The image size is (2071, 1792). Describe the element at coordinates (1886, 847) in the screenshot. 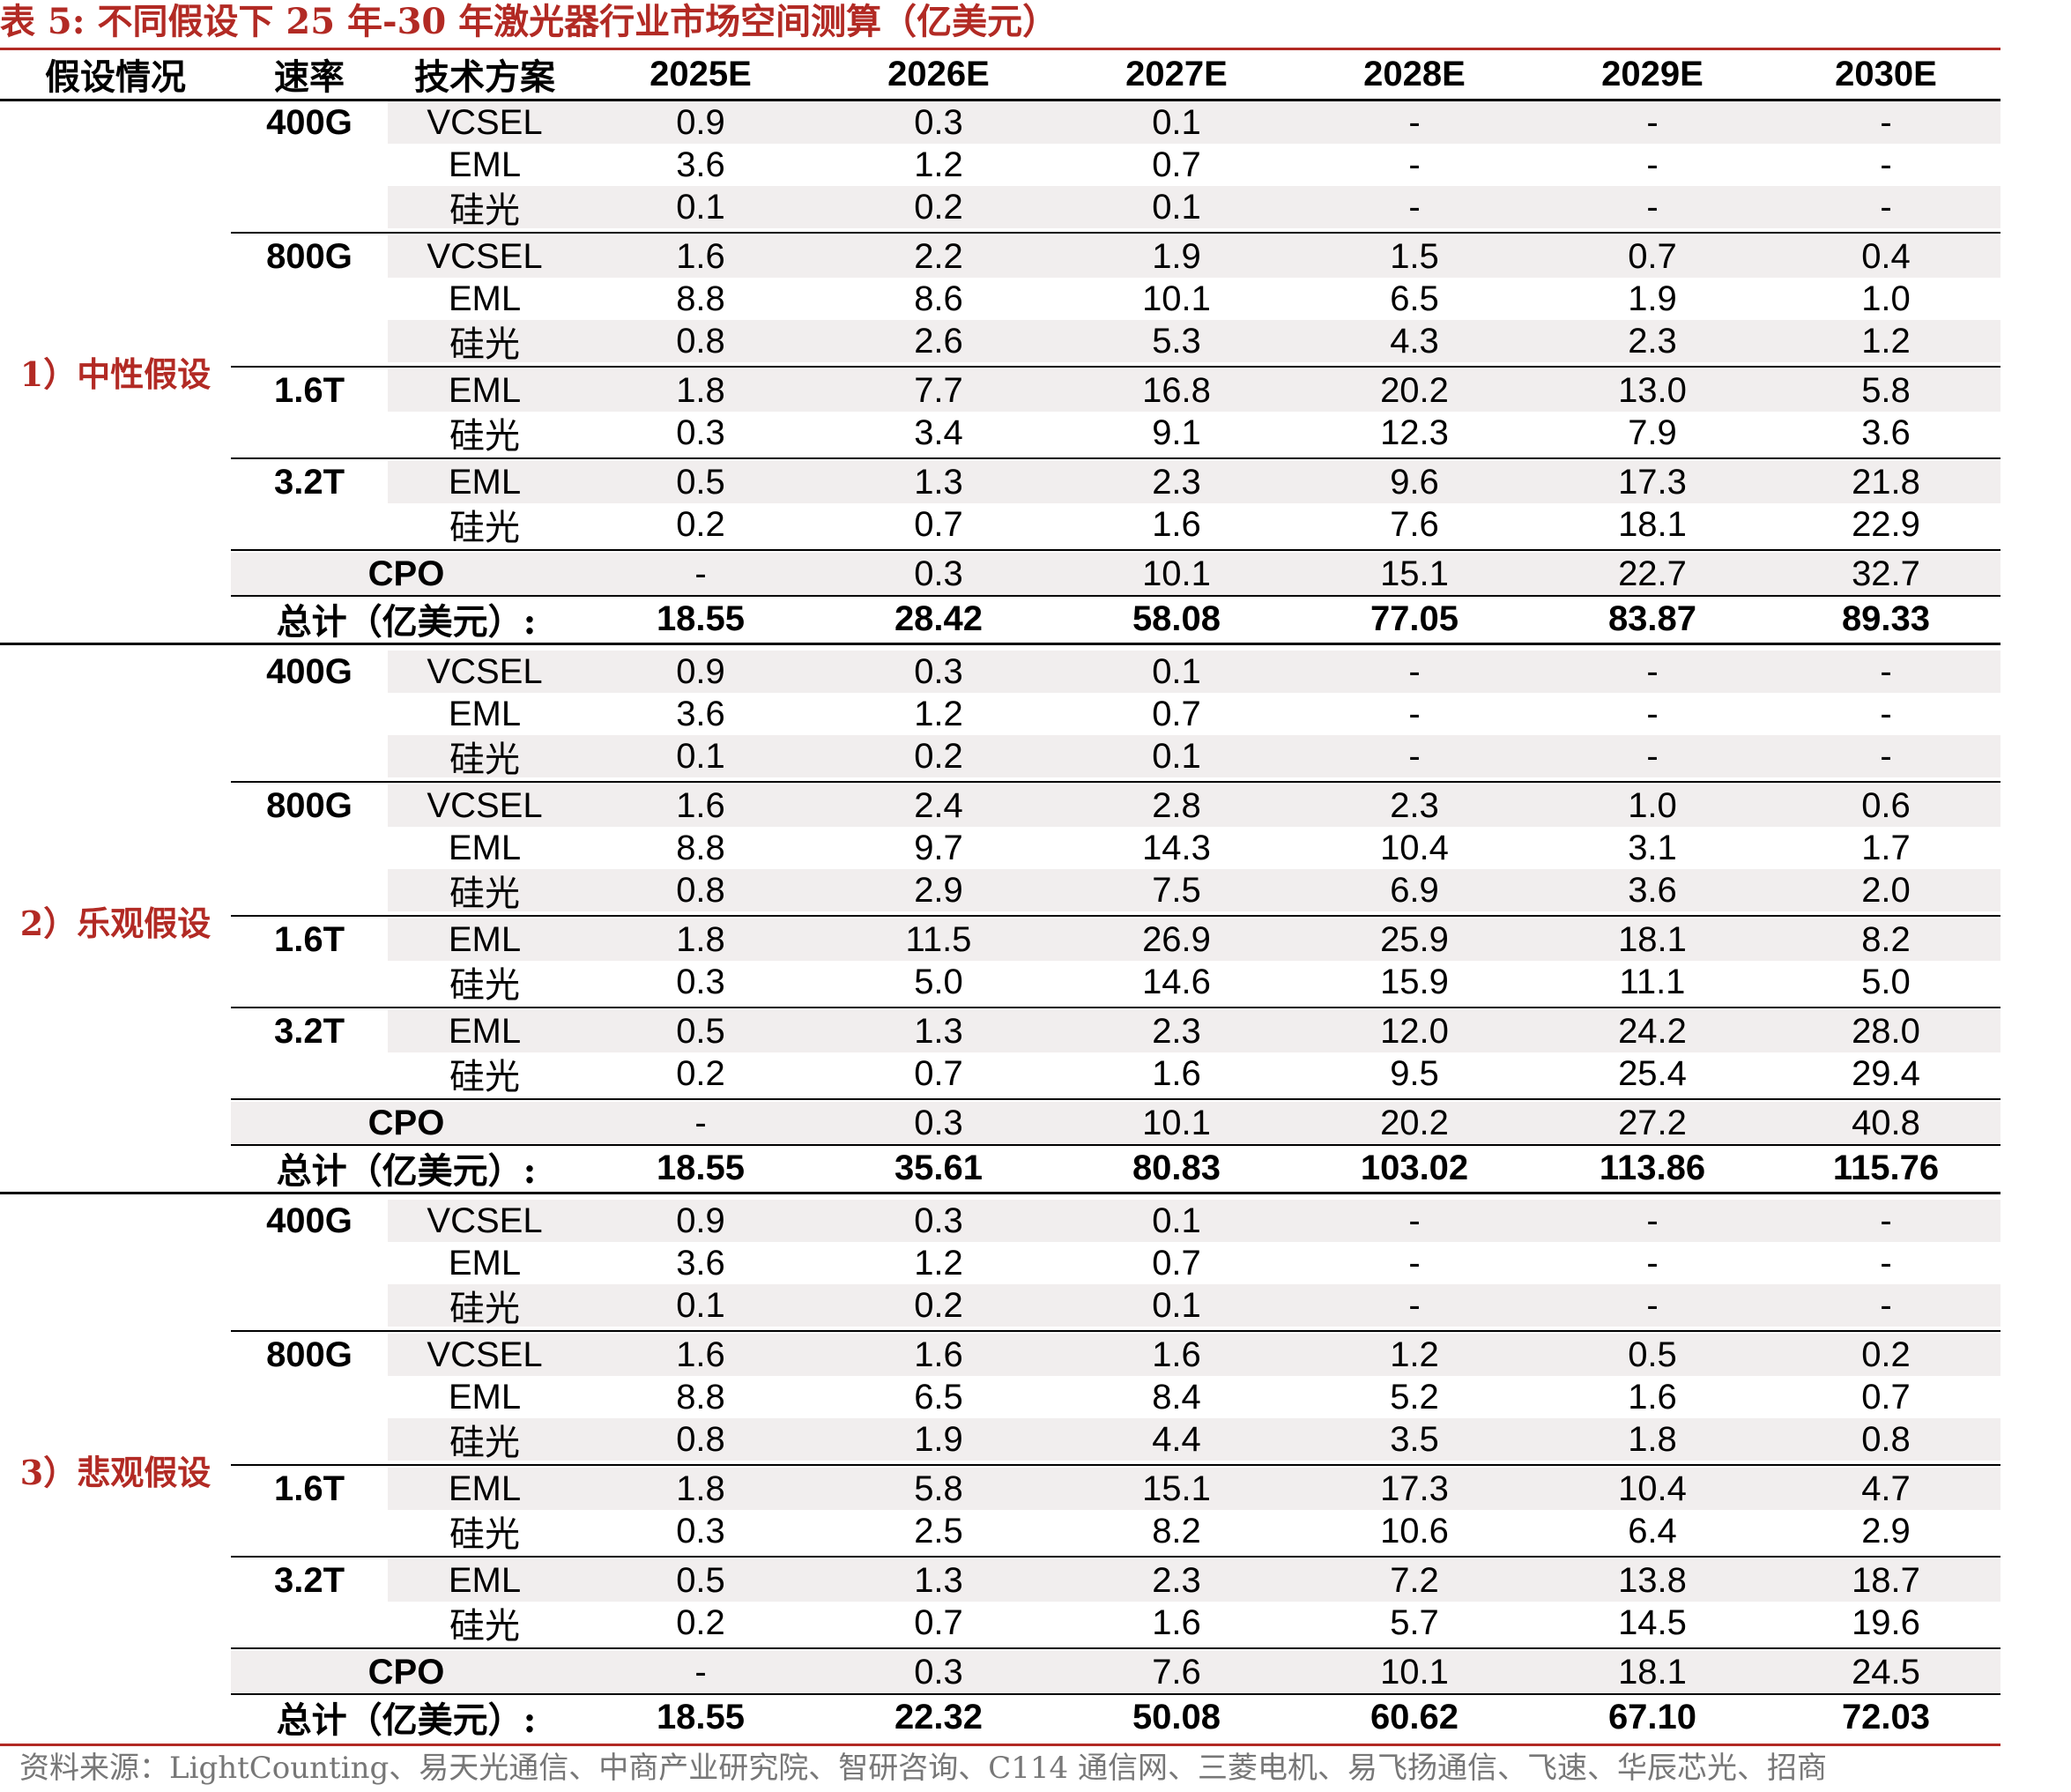

I see `value-cell: 1.7` at that location.